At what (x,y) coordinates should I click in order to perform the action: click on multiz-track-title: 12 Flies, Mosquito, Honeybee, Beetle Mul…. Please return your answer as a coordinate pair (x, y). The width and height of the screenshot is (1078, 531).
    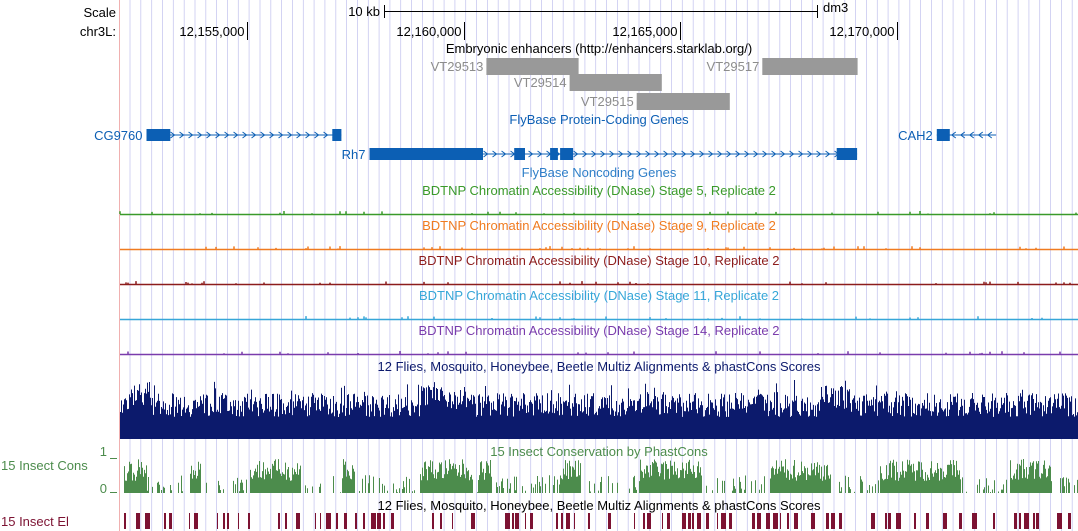
    Looking at the image, I should click on (599, 366).